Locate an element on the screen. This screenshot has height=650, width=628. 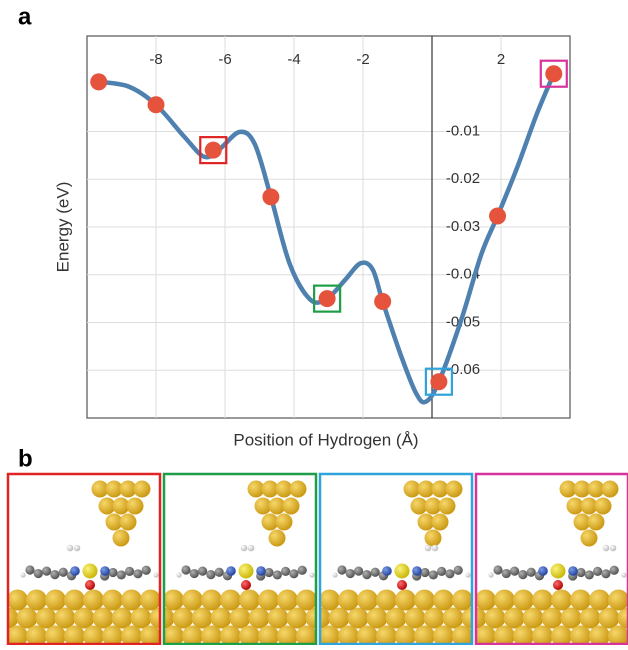
y-tick-label: -0.03 is located at coordinates (463, 226).